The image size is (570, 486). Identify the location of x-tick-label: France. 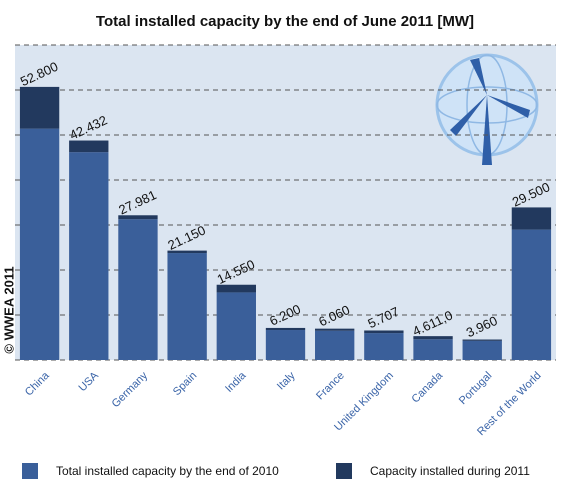
(330, 386).